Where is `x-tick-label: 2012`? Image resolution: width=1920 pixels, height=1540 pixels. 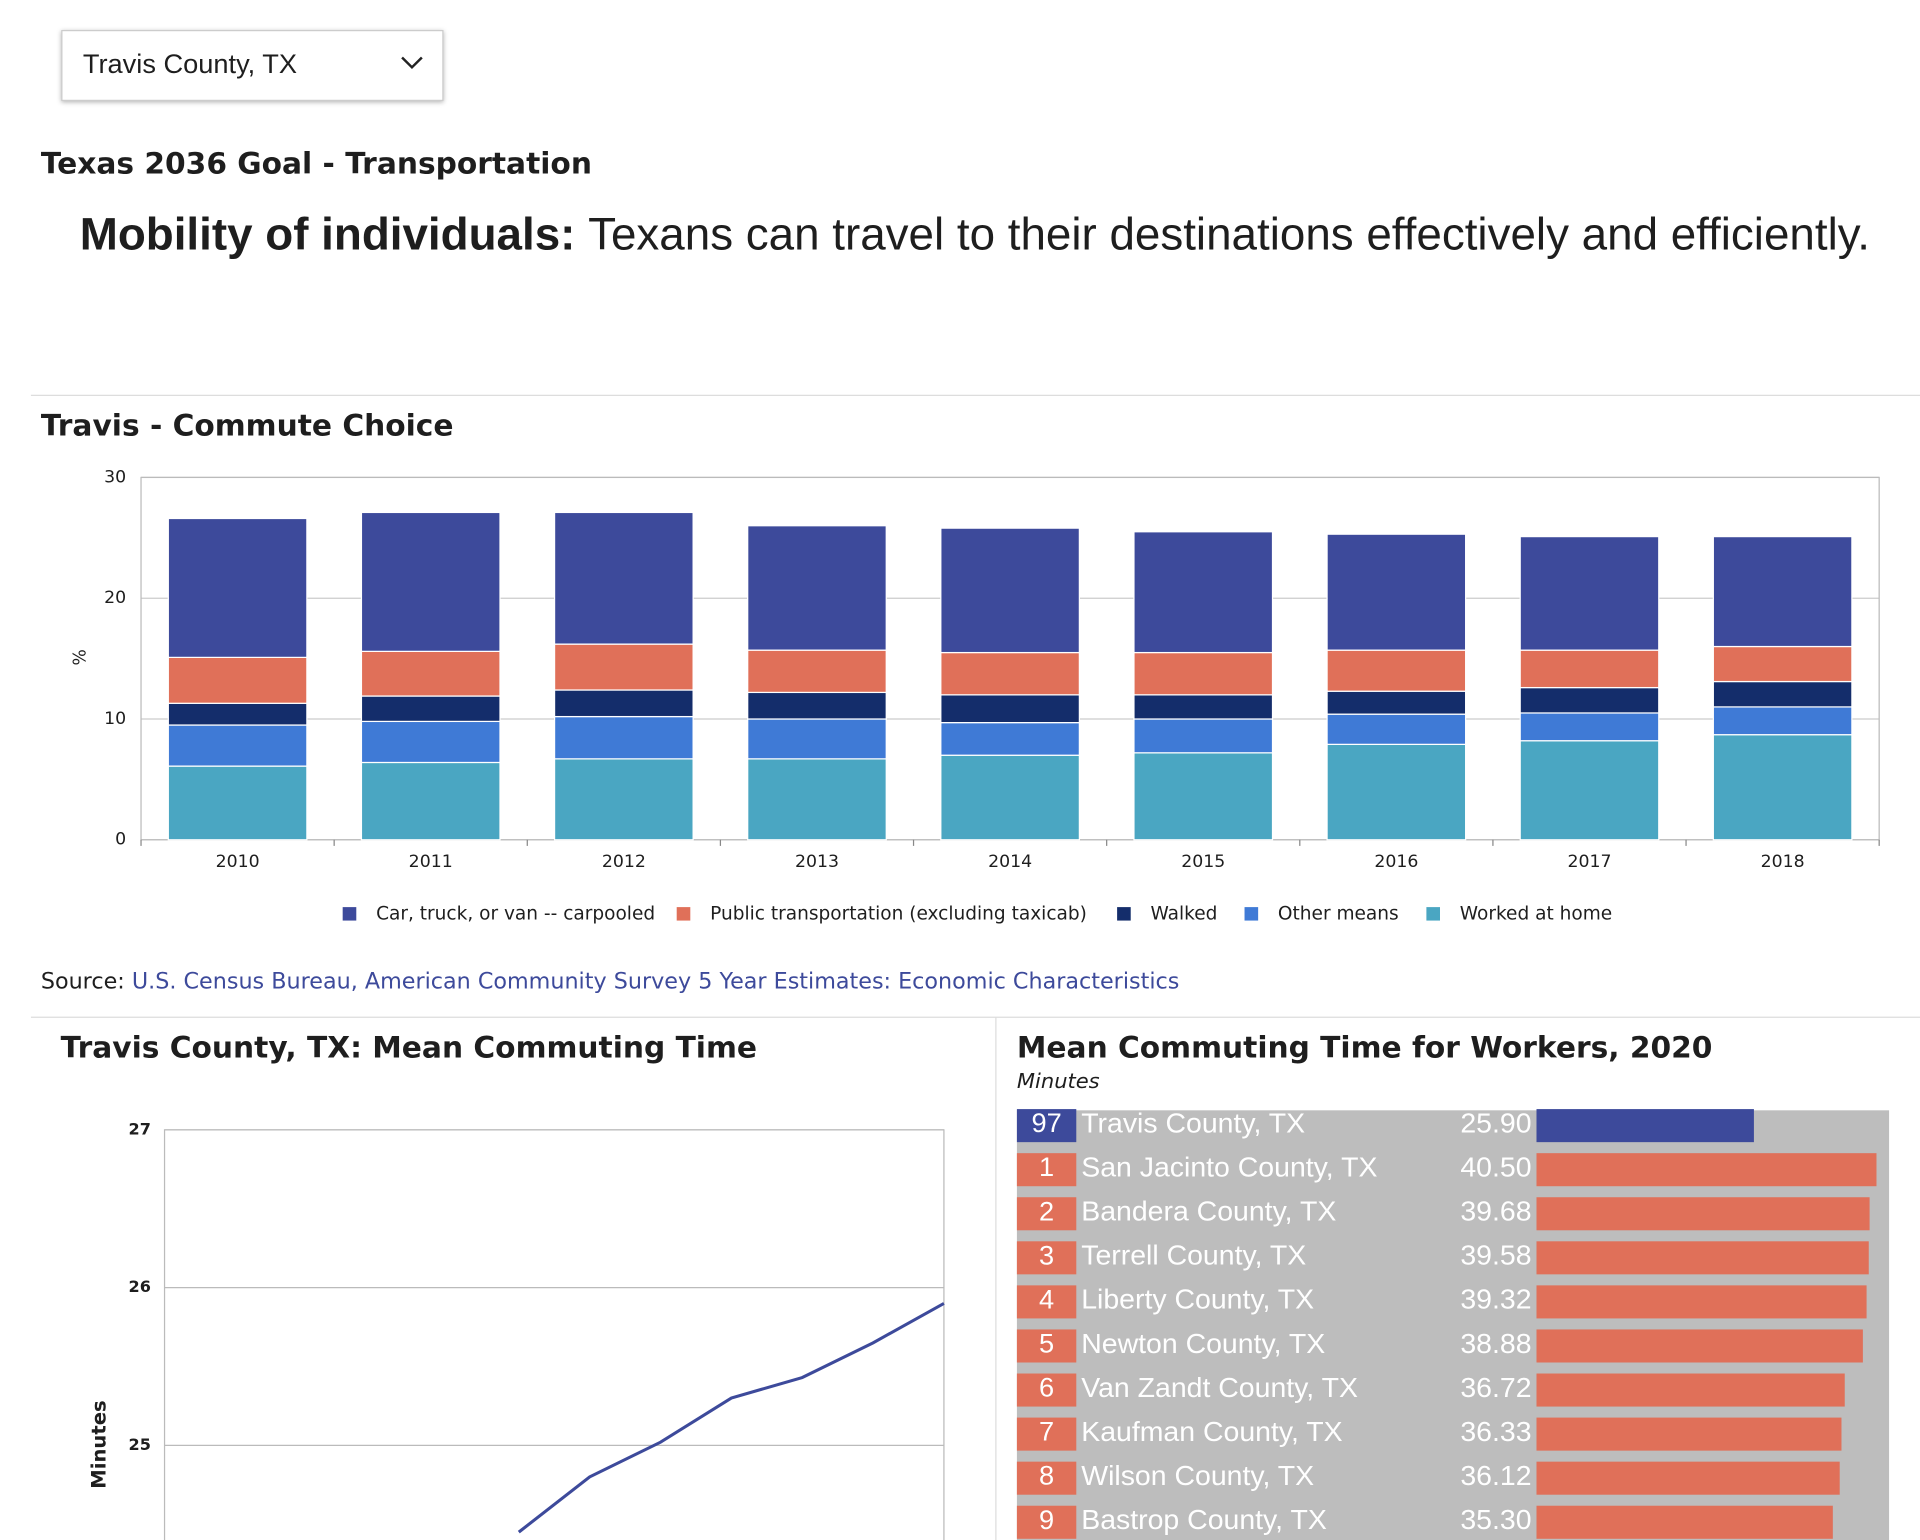
x-tick-label: 2012 is located at coordinates (624, 862).